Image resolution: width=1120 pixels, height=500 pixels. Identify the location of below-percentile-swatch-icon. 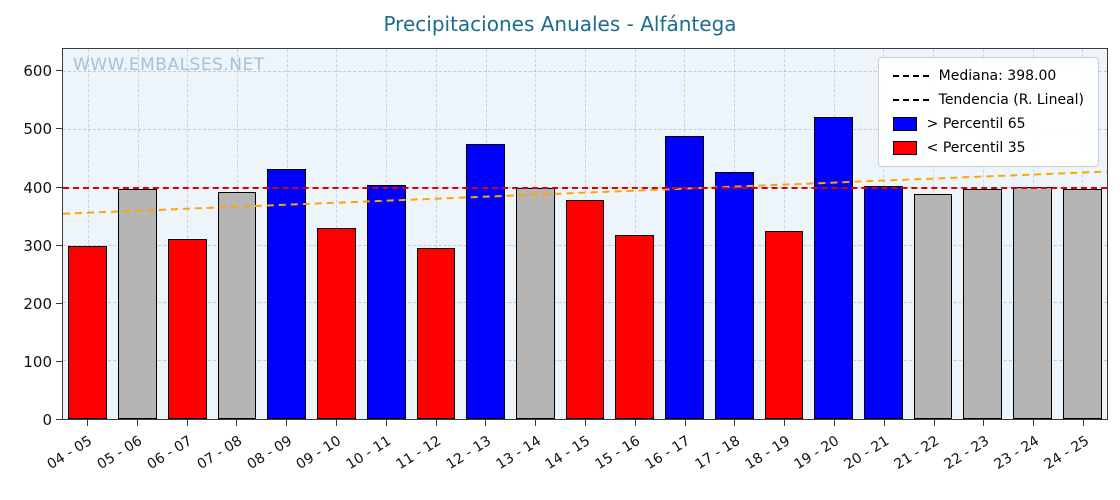
(904, 148).